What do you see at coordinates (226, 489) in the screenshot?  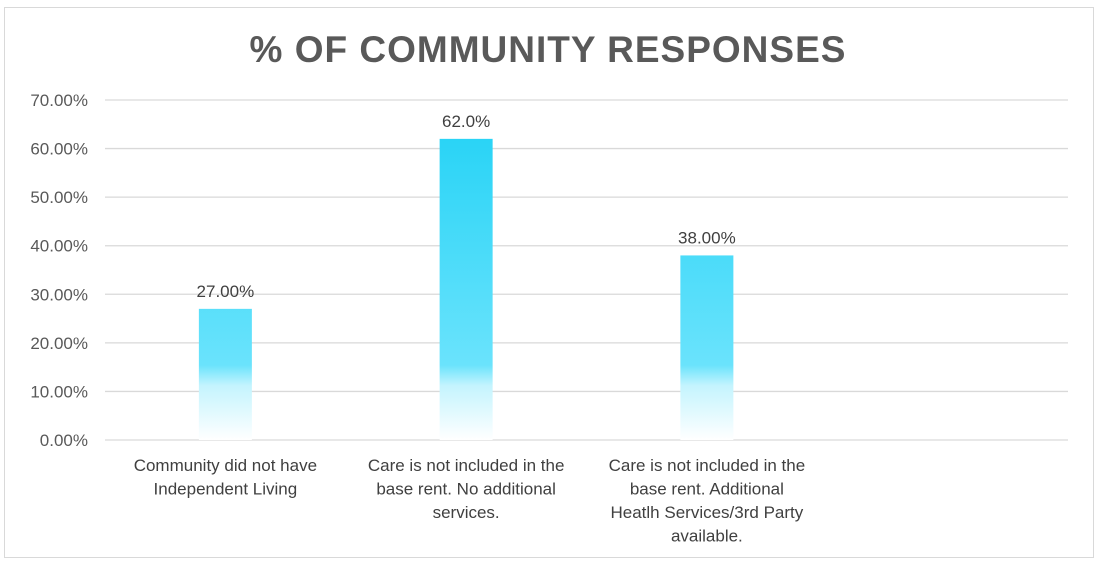 I see `x-category-label: Independent Living` at bounding box center [226, 489].